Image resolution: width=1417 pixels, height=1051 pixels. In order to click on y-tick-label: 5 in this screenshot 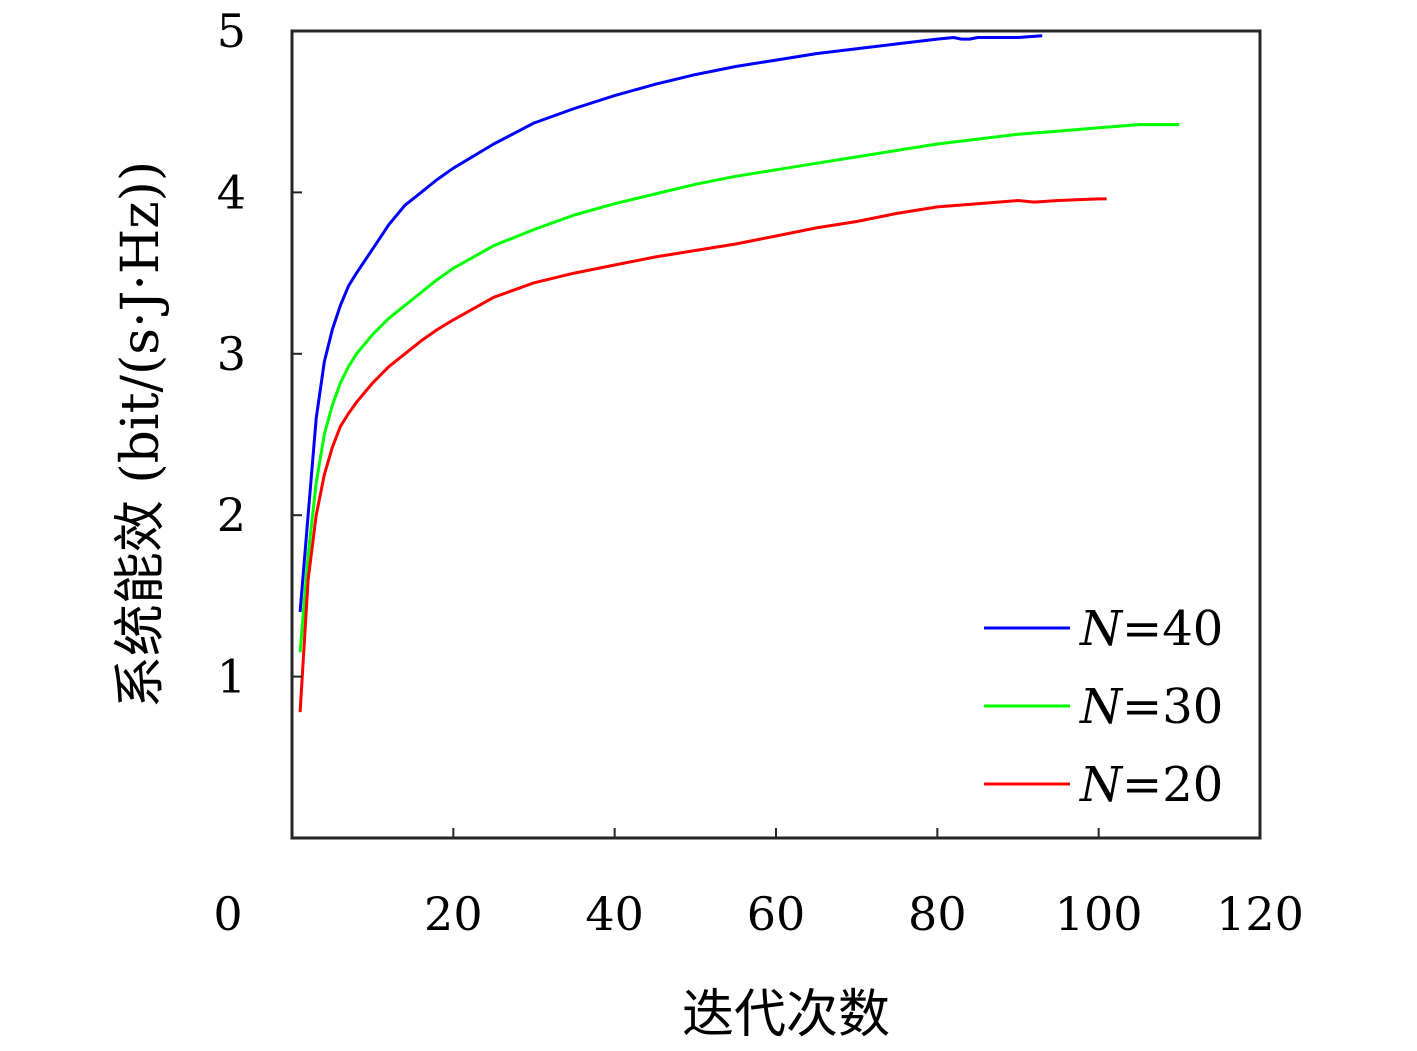, I will do `click(231, 31)`.